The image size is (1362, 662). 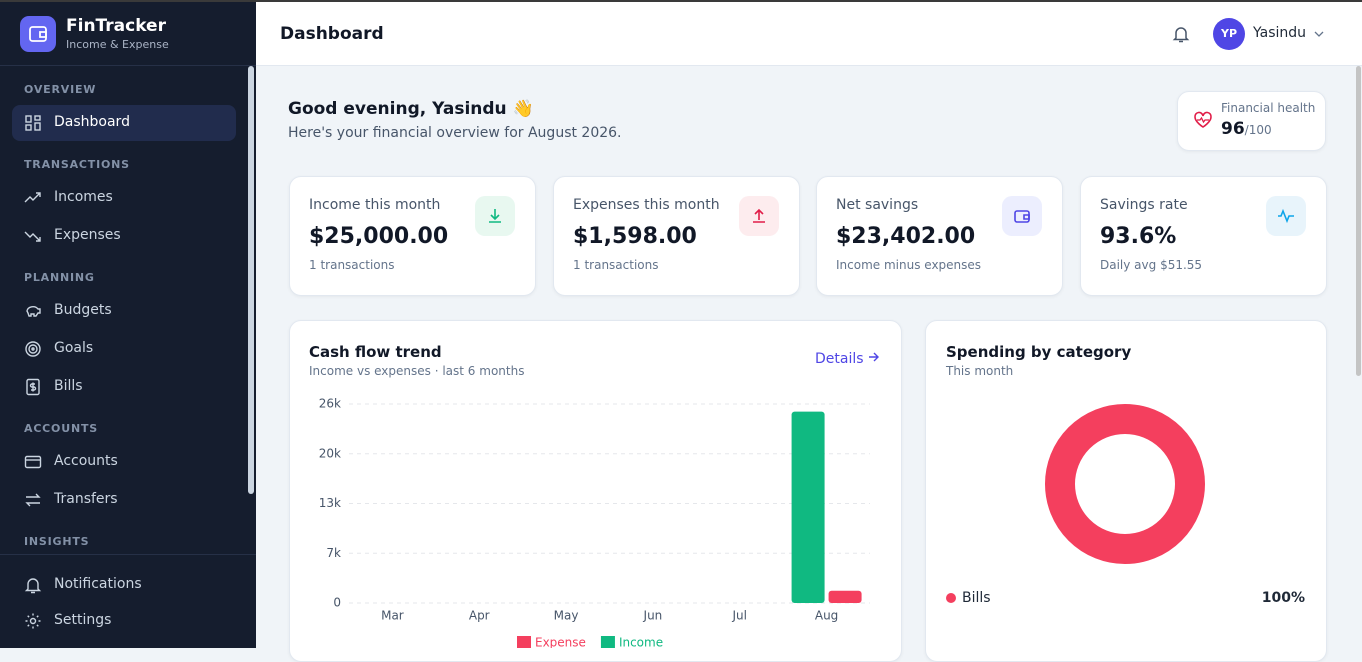 What do you see at coordinates (1319, 34) in the screenshot?
I see `chevron-icon` at bounding box center [1319, 34].